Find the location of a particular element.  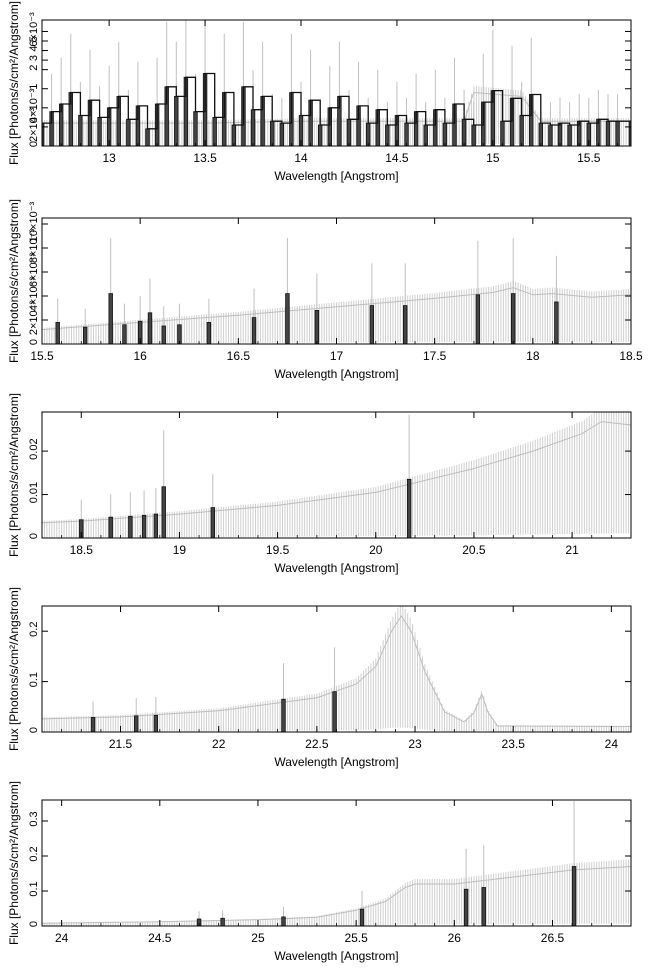

x-tick-label: 16.5 is located at coordinates (239, 356).